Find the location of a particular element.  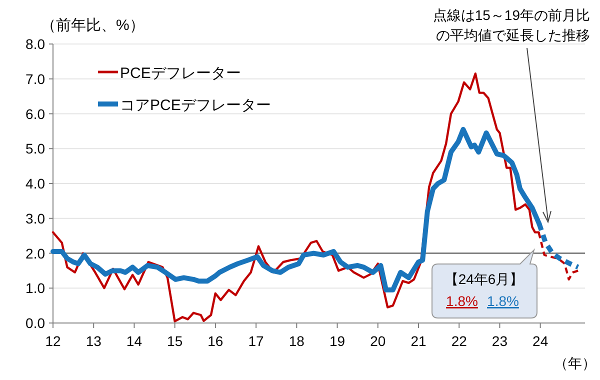

y-tick-label: 8.0 is located at coordinates (36, 44).